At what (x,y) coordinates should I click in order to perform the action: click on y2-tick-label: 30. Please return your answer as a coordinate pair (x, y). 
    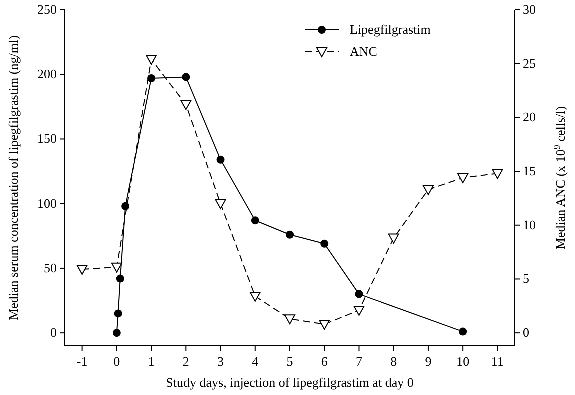
    Looking at the image, I should click on (529, 9).